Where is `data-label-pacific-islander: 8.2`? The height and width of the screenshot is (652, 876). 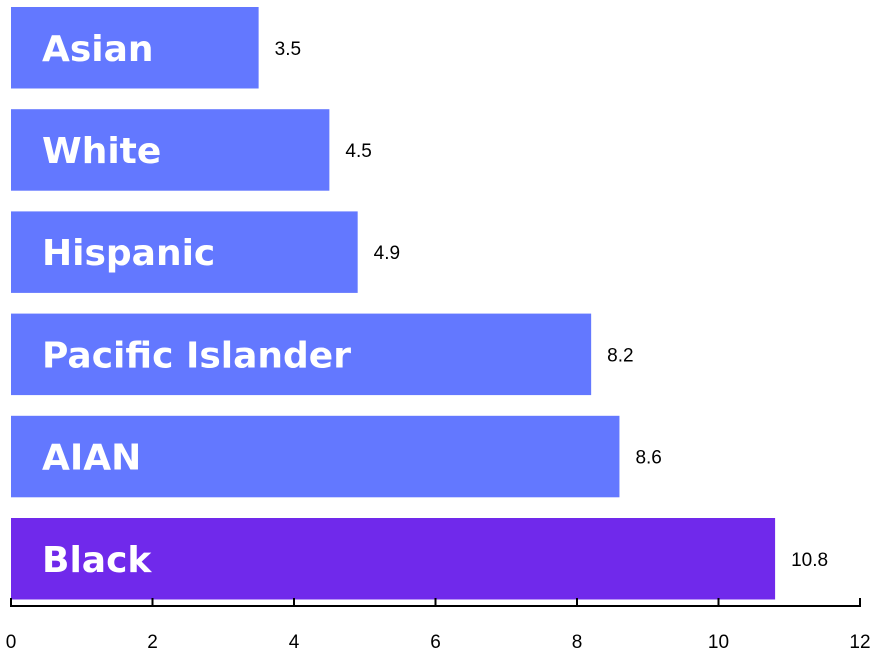
data-label-pacific-islander: 8.2 is located at coordinates (620, 355).